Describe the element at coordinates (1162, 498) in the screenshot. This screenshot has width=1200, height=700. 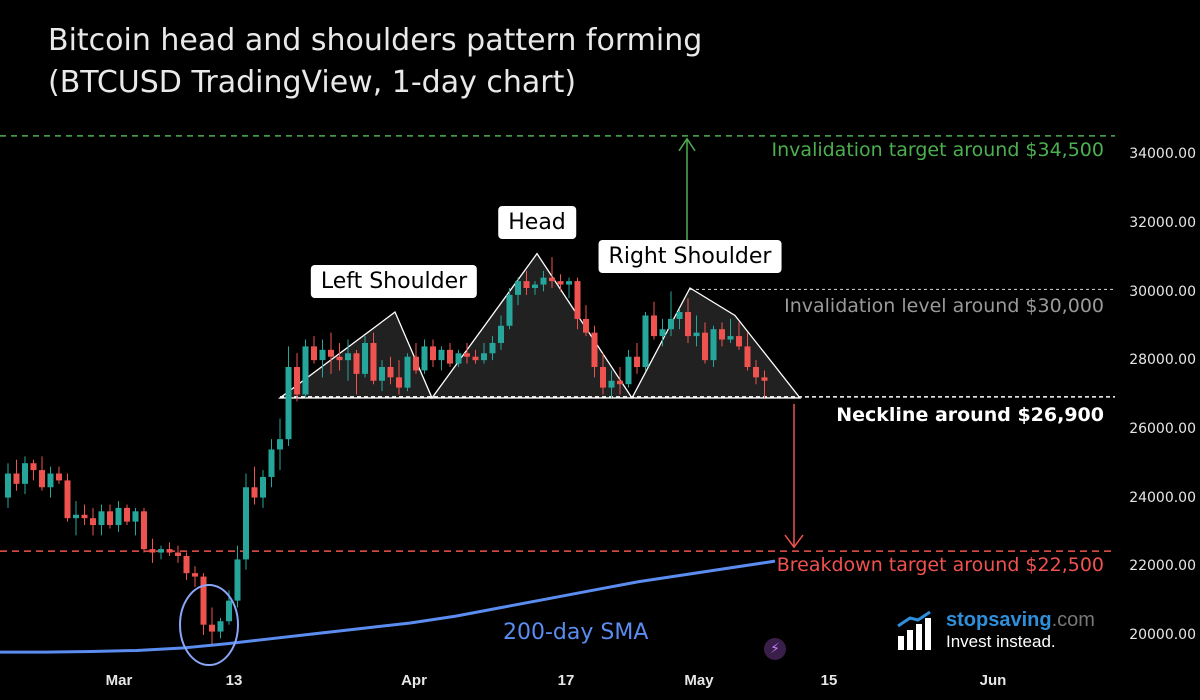
I see `y-tick-label: 24000.00` at that location.